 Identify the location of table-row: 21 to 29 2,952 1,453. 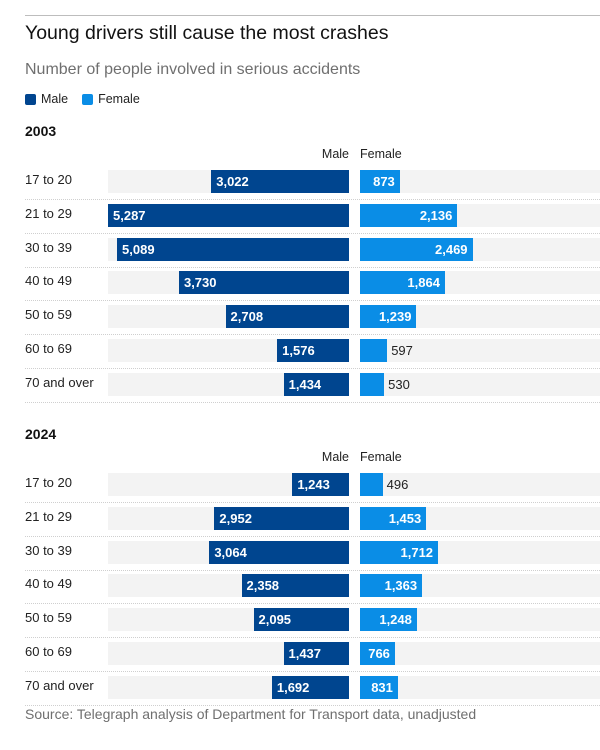
(312, 520).